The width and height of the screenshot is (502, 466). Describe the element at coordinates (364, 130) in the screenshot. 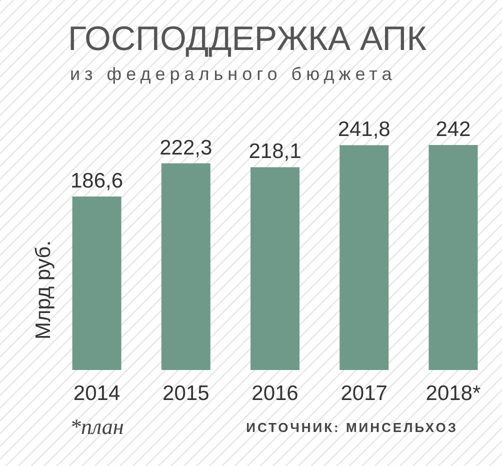

I see `data-label: 241,8` at that location.